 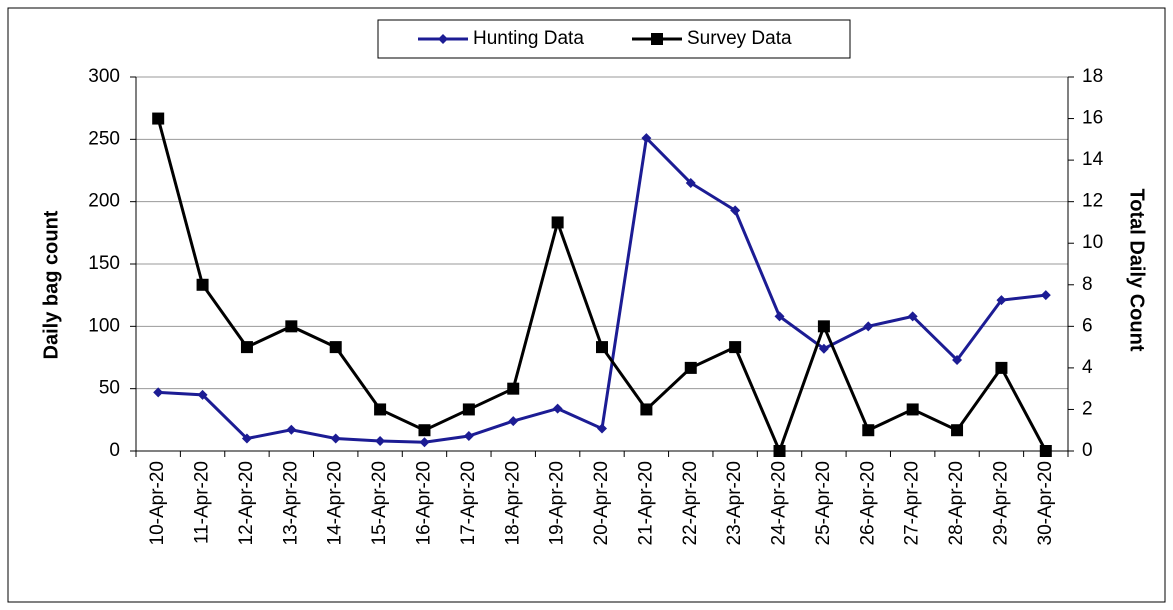 I want to click on x-tick-label: 30-Apr-20, so click(x=1045, y=503).